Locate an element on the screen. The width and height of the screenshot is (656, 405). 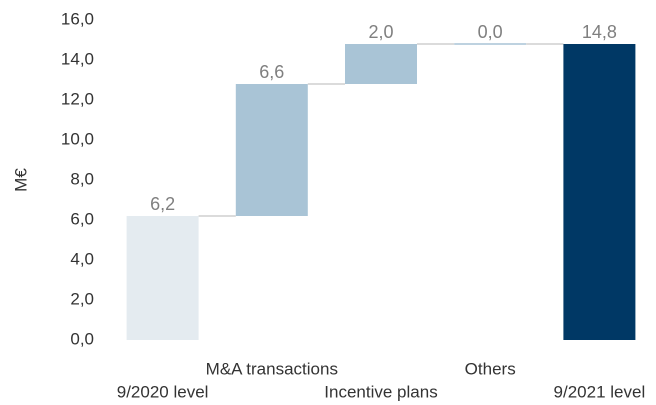
x-tick-label: Incentive plans is located at coordinates (380, 391).